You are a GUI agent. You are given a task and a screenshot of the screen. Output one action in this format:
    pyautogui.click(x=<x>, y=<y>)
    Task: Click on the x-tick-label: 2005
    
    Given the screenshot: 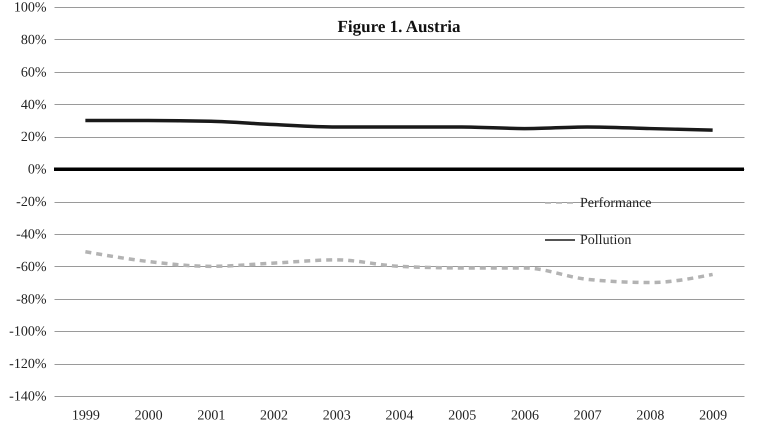 What is the action you would take?
    pyautogui.click(x=462, y=416)
    